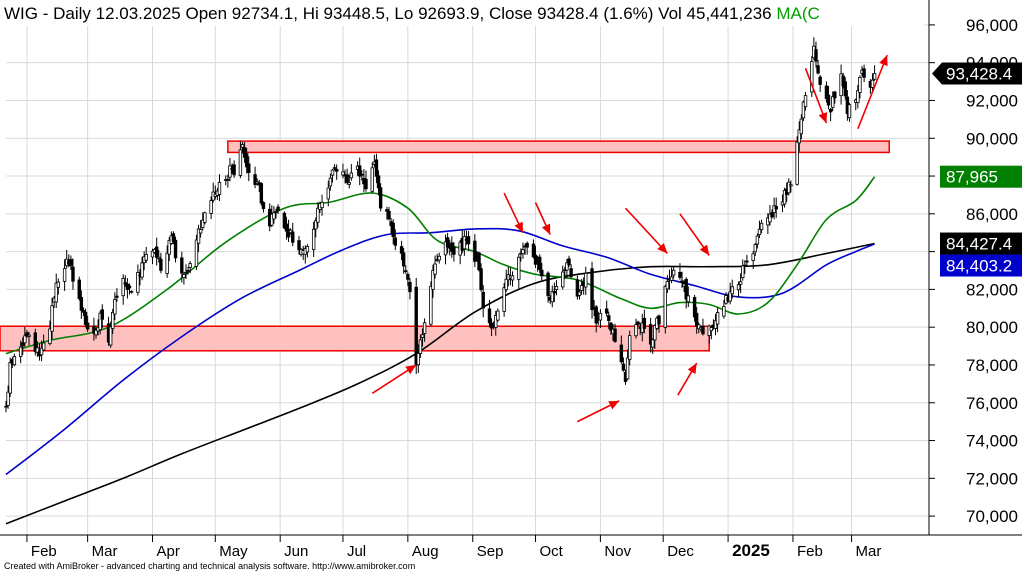 The width and height of the screenshot is (1022, 577). Describe the element at coordinates (403, 13) in the screenshot. I see `header-low-label: Lo` at that location.